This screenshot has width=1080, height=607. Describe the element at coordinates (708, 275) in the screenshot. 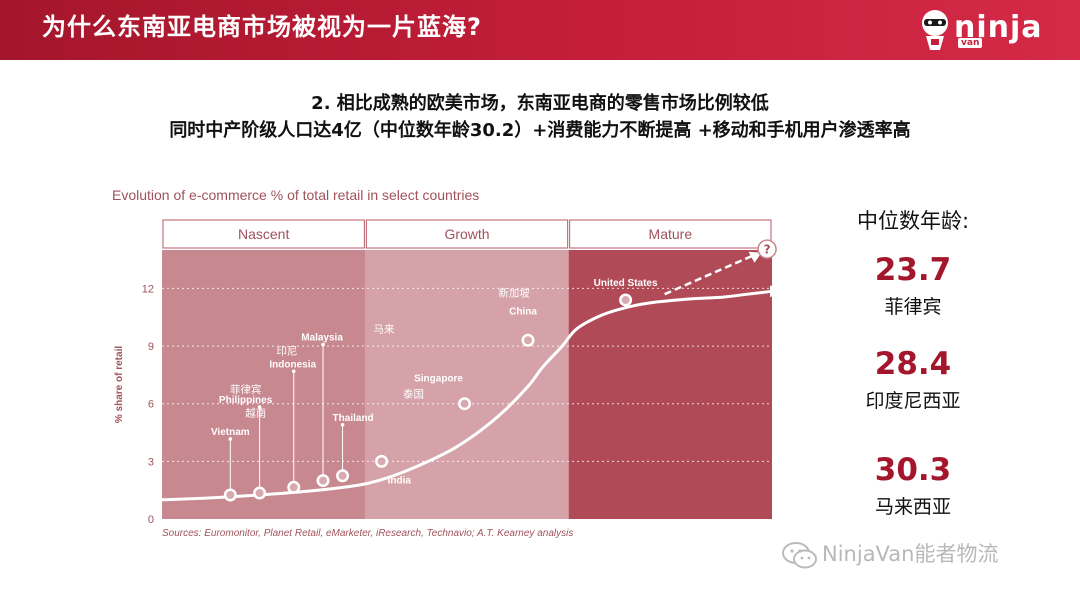

I see `dashed-forecast-arrow` at that location.